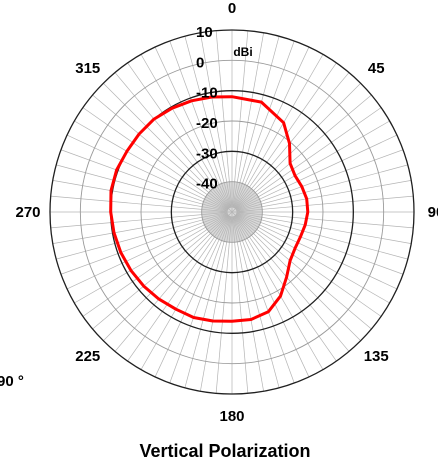 The width and height of the screenshot is (438, 467). I want to click on angle-label: 225, so click(87, 356).